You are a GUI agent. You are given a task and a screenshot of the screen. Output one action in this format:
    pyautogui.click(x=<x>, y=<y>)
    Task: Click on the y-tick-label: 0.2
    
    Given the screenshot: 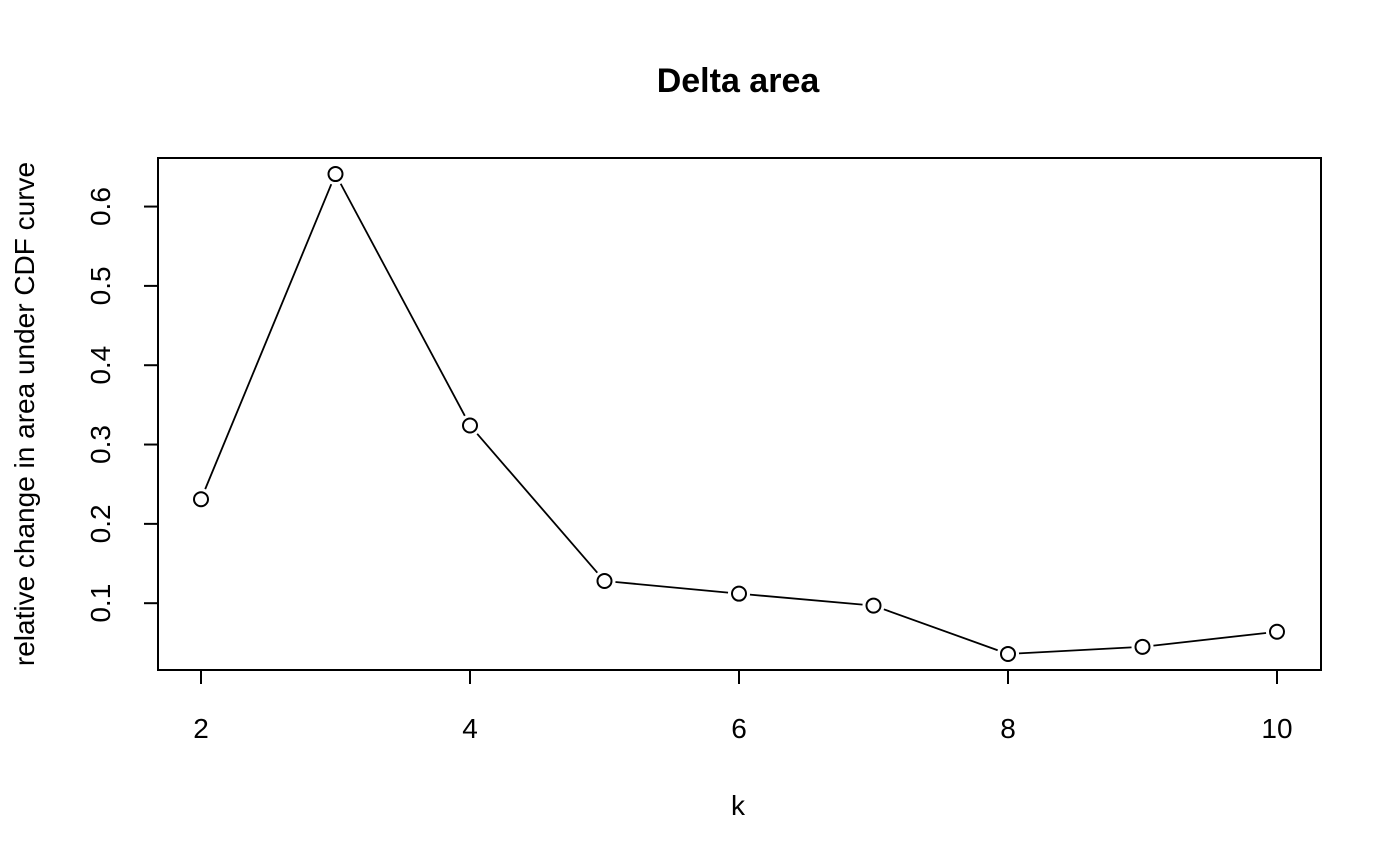 What is the action you would take?
    pyautogui.click(x=100, y=523)
    